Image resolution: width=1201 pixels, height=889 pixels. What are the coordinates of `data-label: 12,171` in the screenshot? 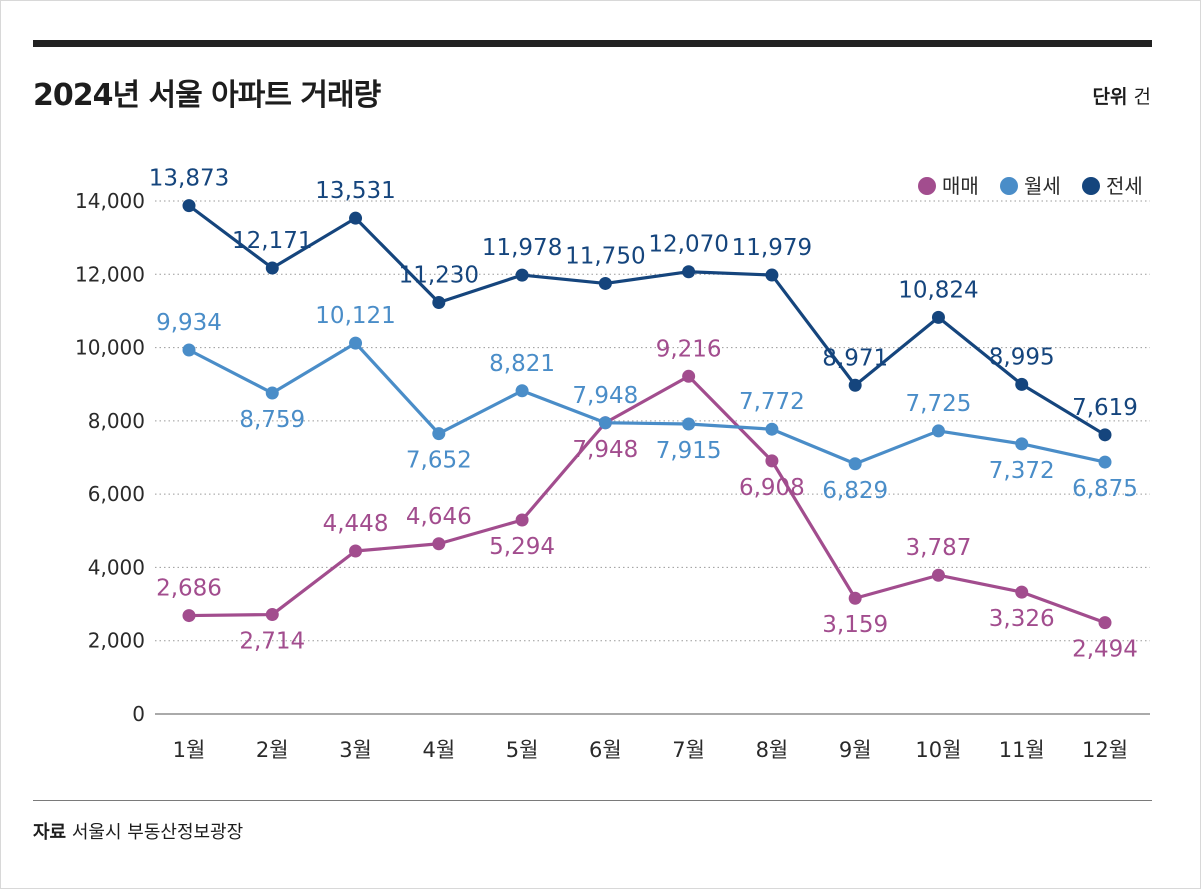 It's located at (272, 241).